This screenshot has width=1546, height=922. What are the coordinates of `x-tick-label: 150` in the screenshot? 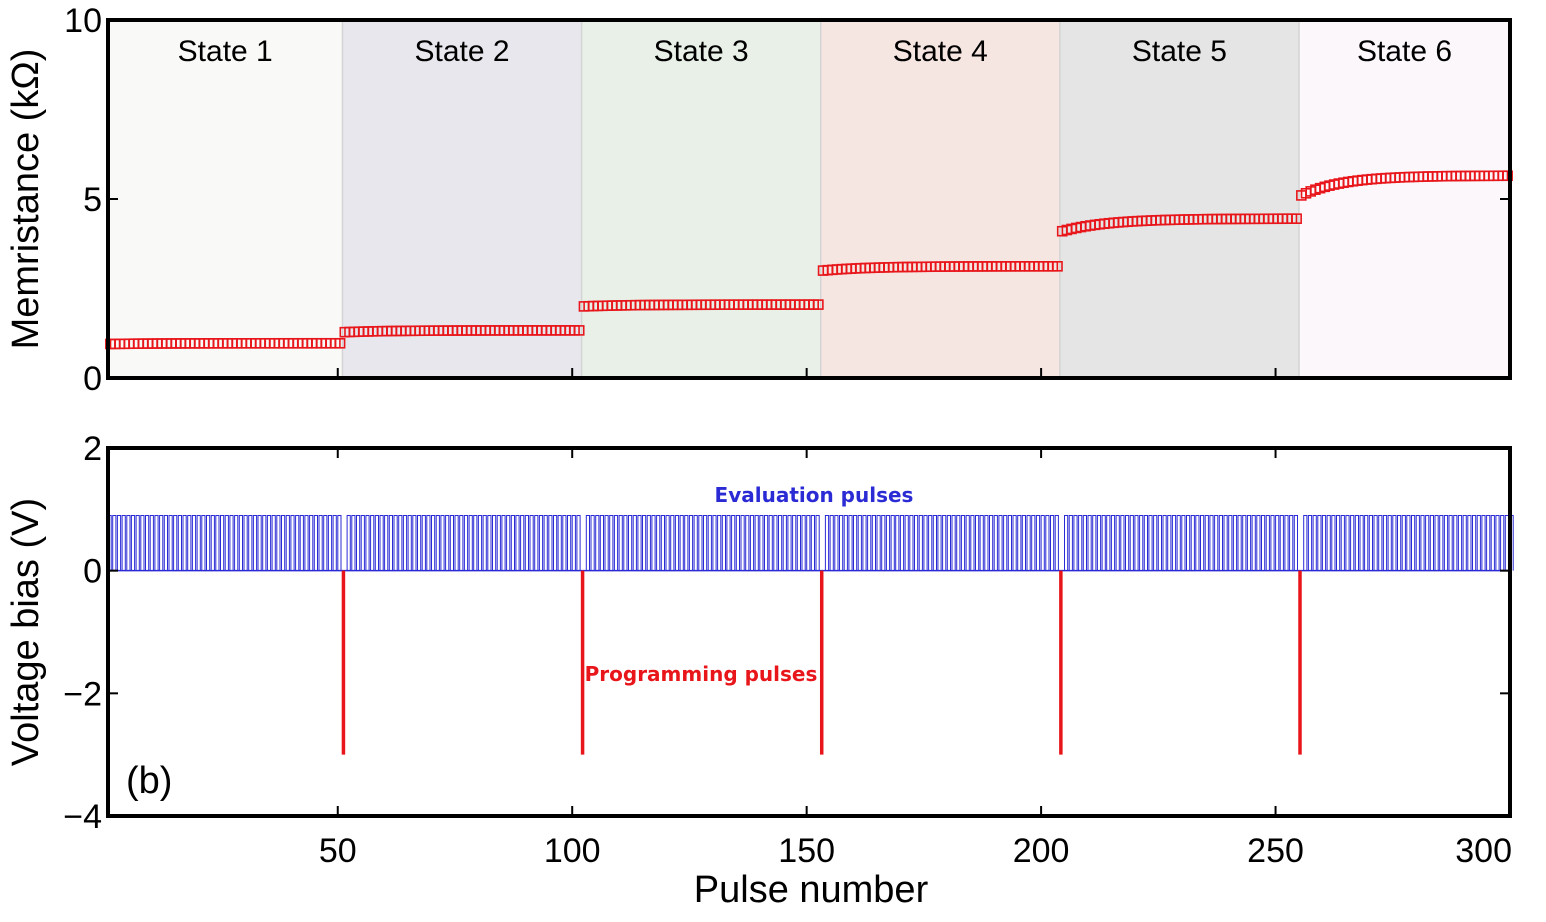 It's located at (806, 851).